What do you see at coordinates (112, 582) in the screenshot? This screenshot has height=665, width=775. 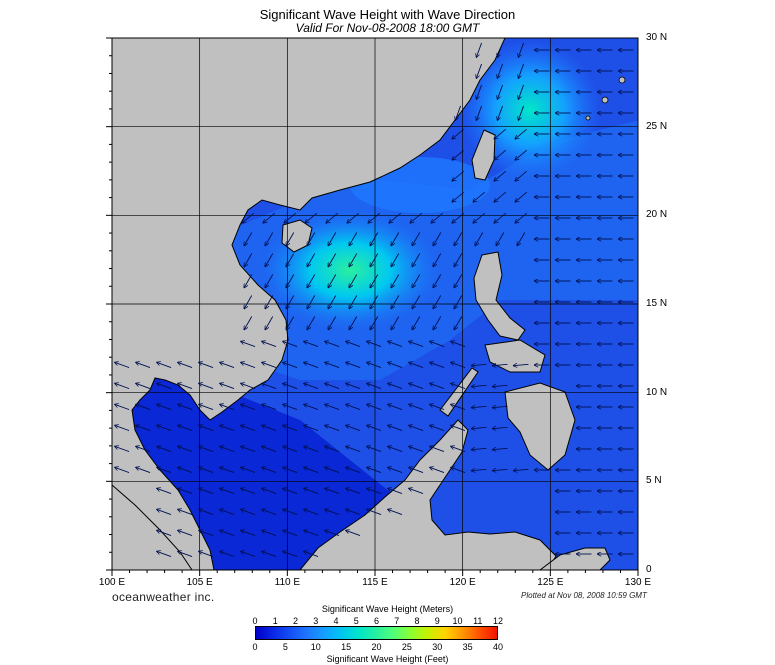 I see `lon-label: 100 E` at bounding box center [112, 582].